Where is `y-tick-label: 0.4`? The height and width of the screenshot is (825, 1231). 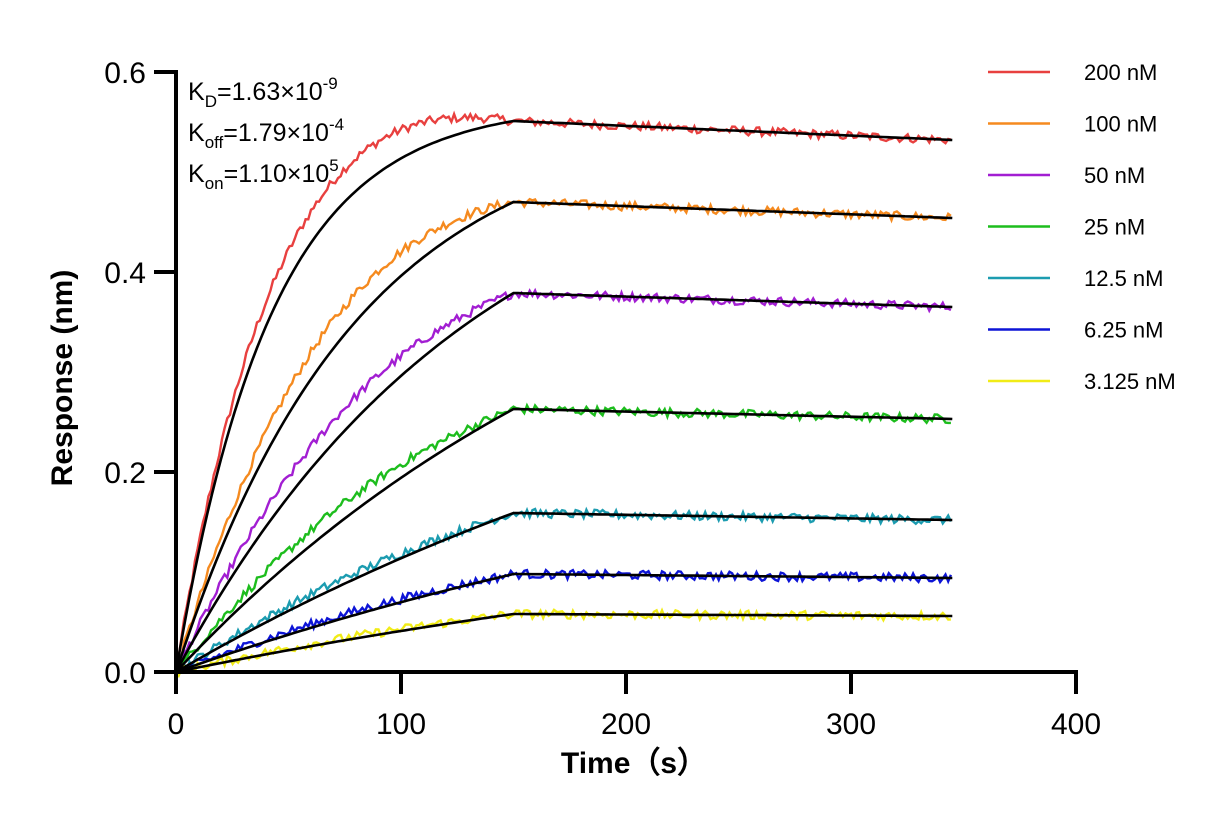
y-tick-label: 0.4 is located at coordinates (125, 273).